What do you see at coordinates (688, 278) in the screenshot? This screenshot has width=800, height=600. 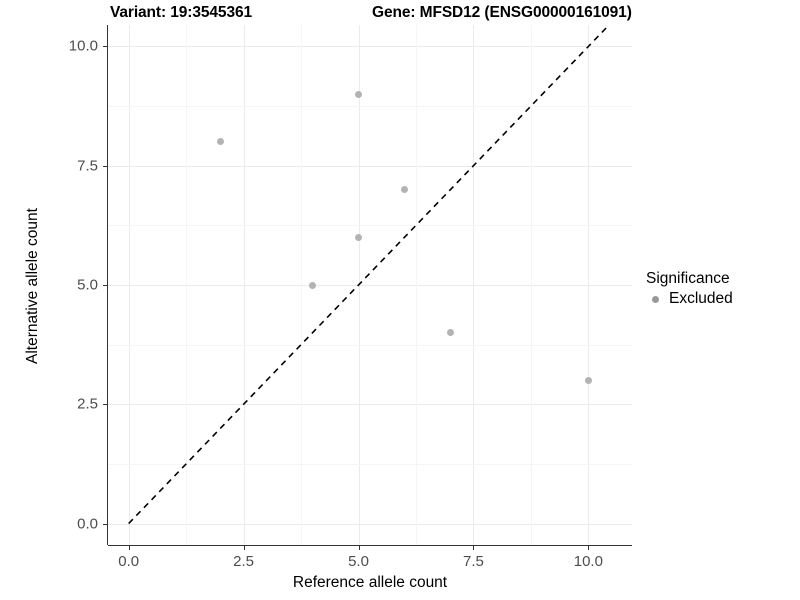 I see `legend-title: Significance` at bounding box center [688, 278].